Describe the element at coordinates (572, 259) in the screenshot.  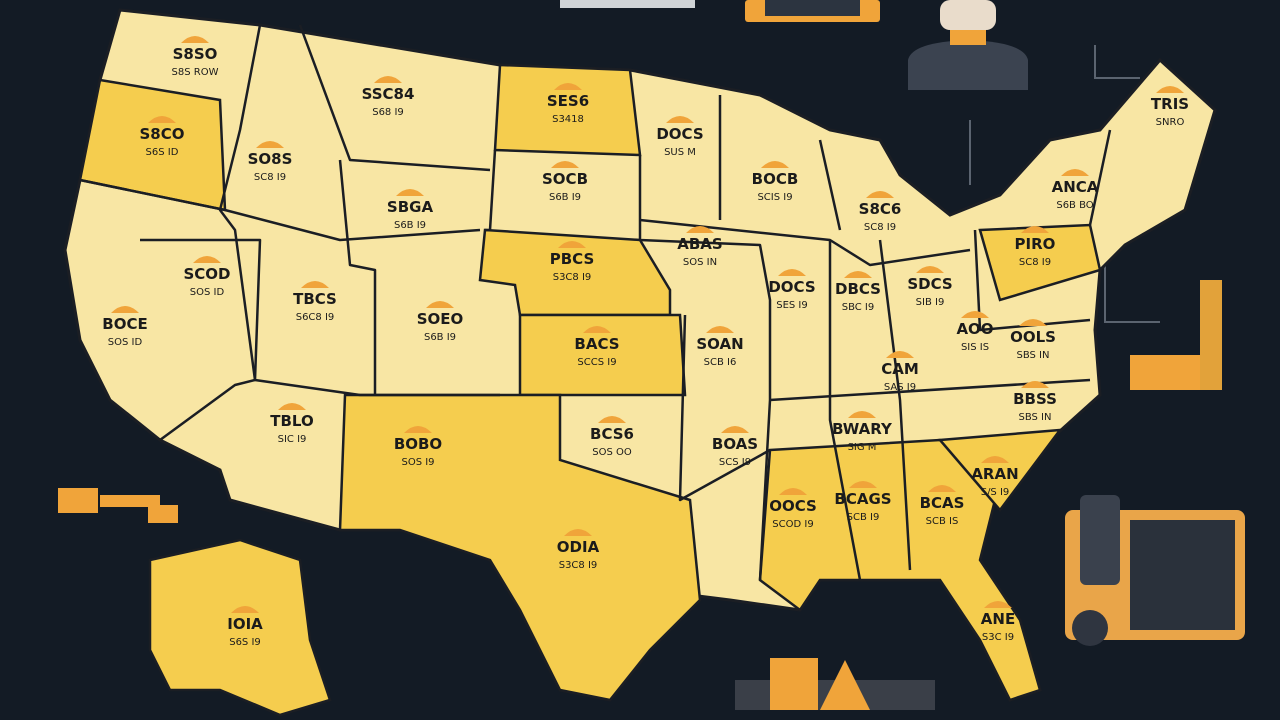
I see `state-name: PBCS` at that location.